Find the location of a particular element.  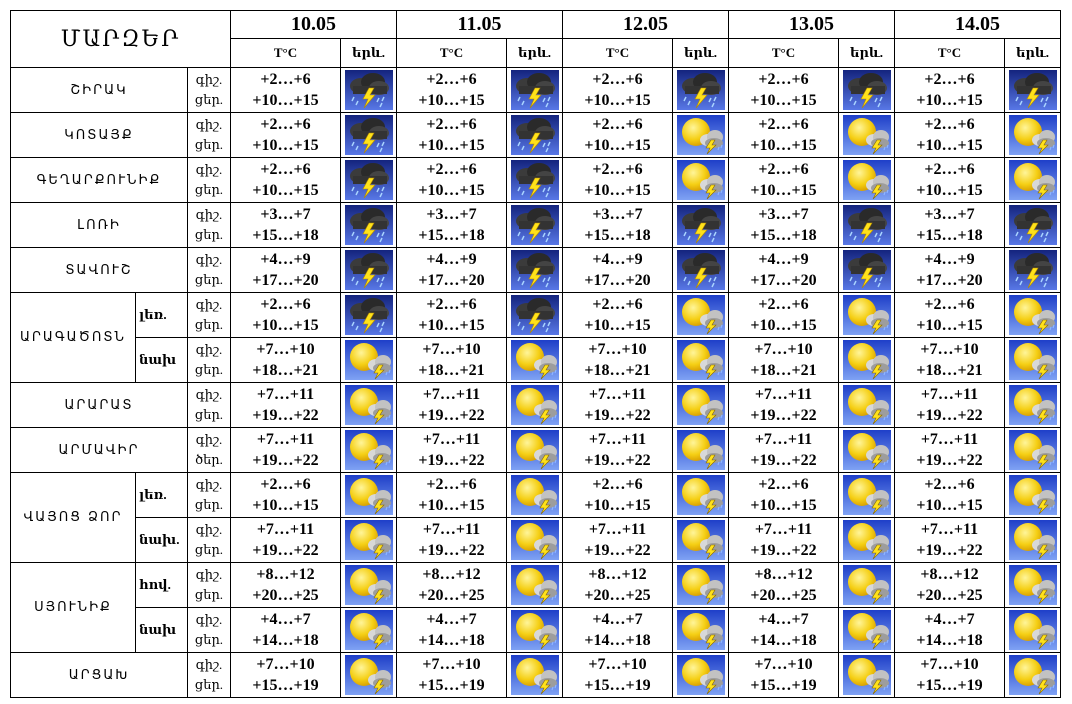

region-name: ՇԻՐԱԿ is located at coordinates (99, 90).